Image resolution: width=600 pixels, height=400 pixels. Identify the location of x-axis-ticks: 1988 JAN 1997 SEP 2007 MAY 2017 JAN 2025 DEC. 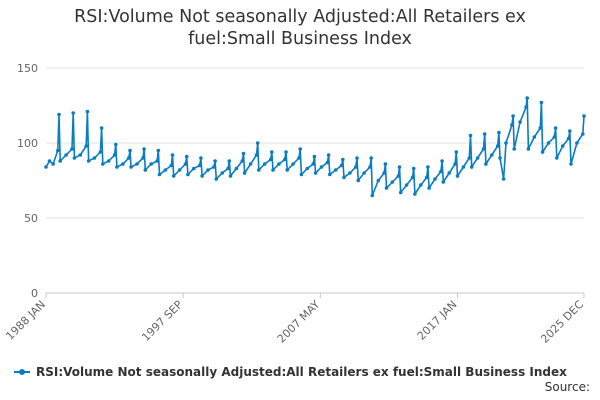
(294, 319).